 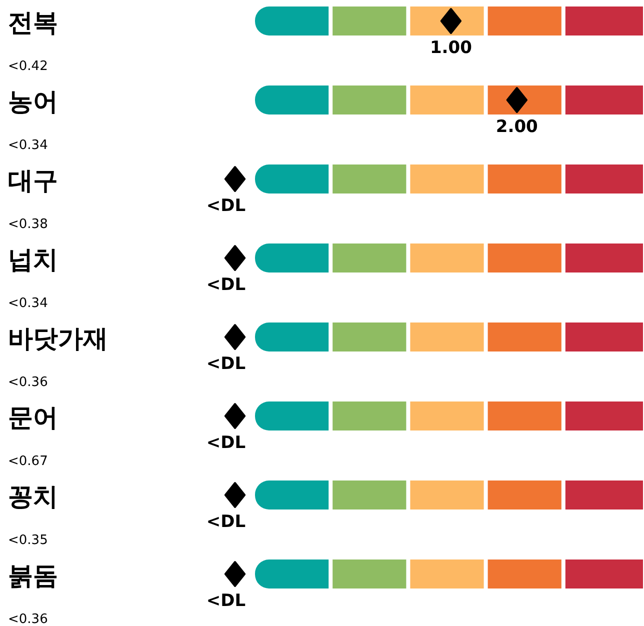 I want to click on category-label: 바닷가재, so click(x=58, y=338).